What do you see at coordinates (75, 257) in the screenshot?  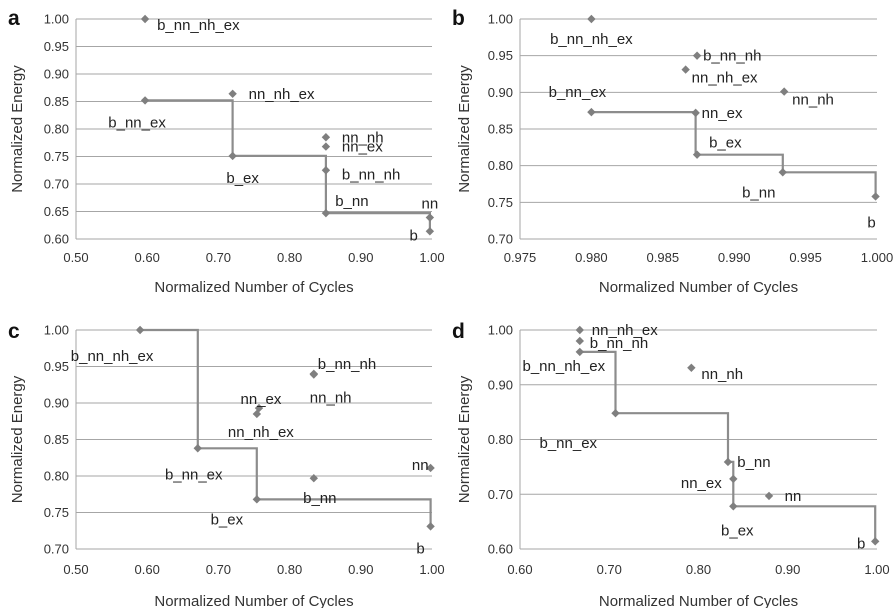 I see `x-tick-label: 0.50` at bounding box center [75, 257].